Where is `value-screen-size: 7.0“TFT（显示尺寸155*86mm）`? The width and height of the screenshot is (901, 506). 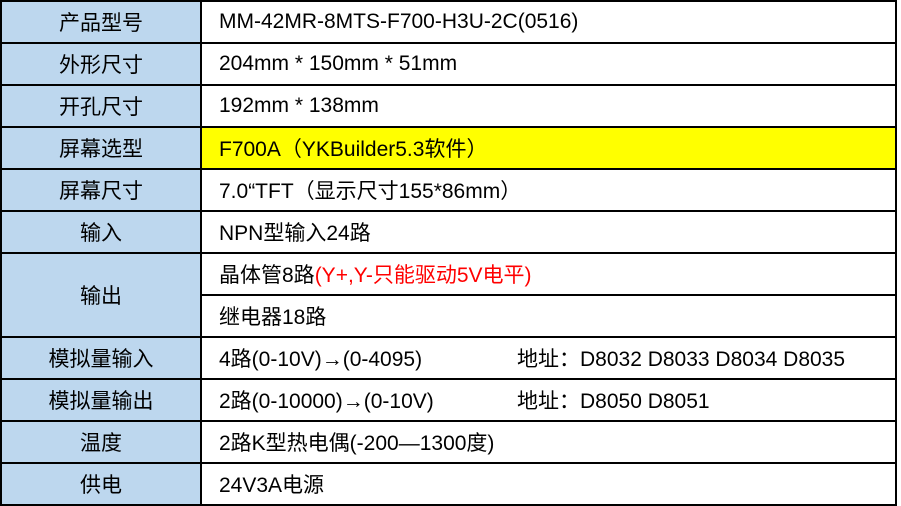
value-screen-size: 7.0“TFT（显示尺寸155*86mm） is located at coordinates (548, 190).